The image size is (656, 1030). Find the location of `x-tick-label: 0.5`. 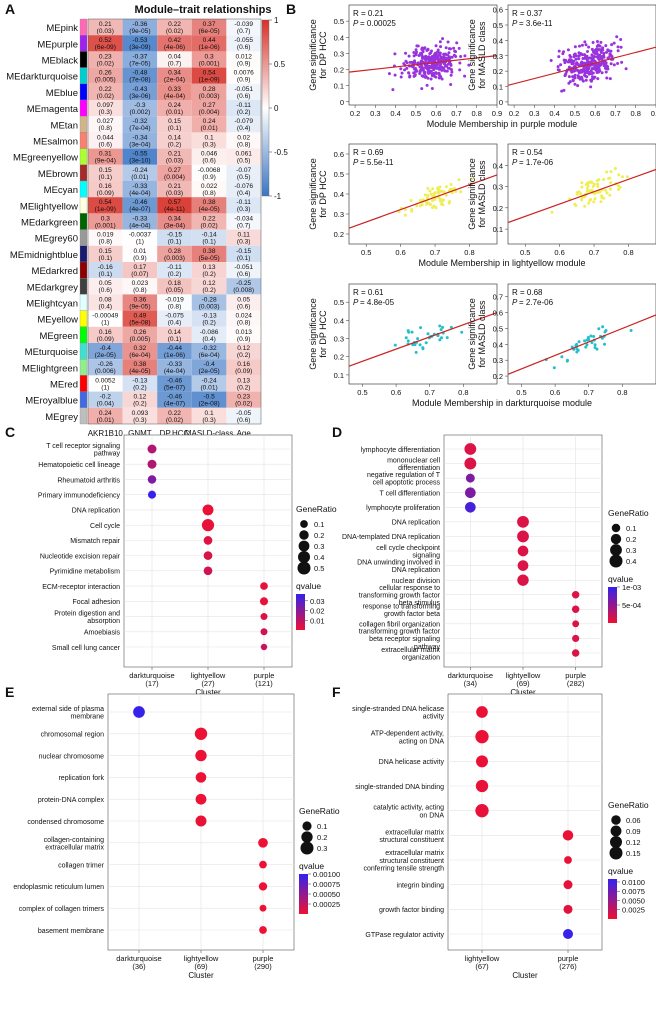

x-tick-label: 0.5 is located at coordinates (416, 113).